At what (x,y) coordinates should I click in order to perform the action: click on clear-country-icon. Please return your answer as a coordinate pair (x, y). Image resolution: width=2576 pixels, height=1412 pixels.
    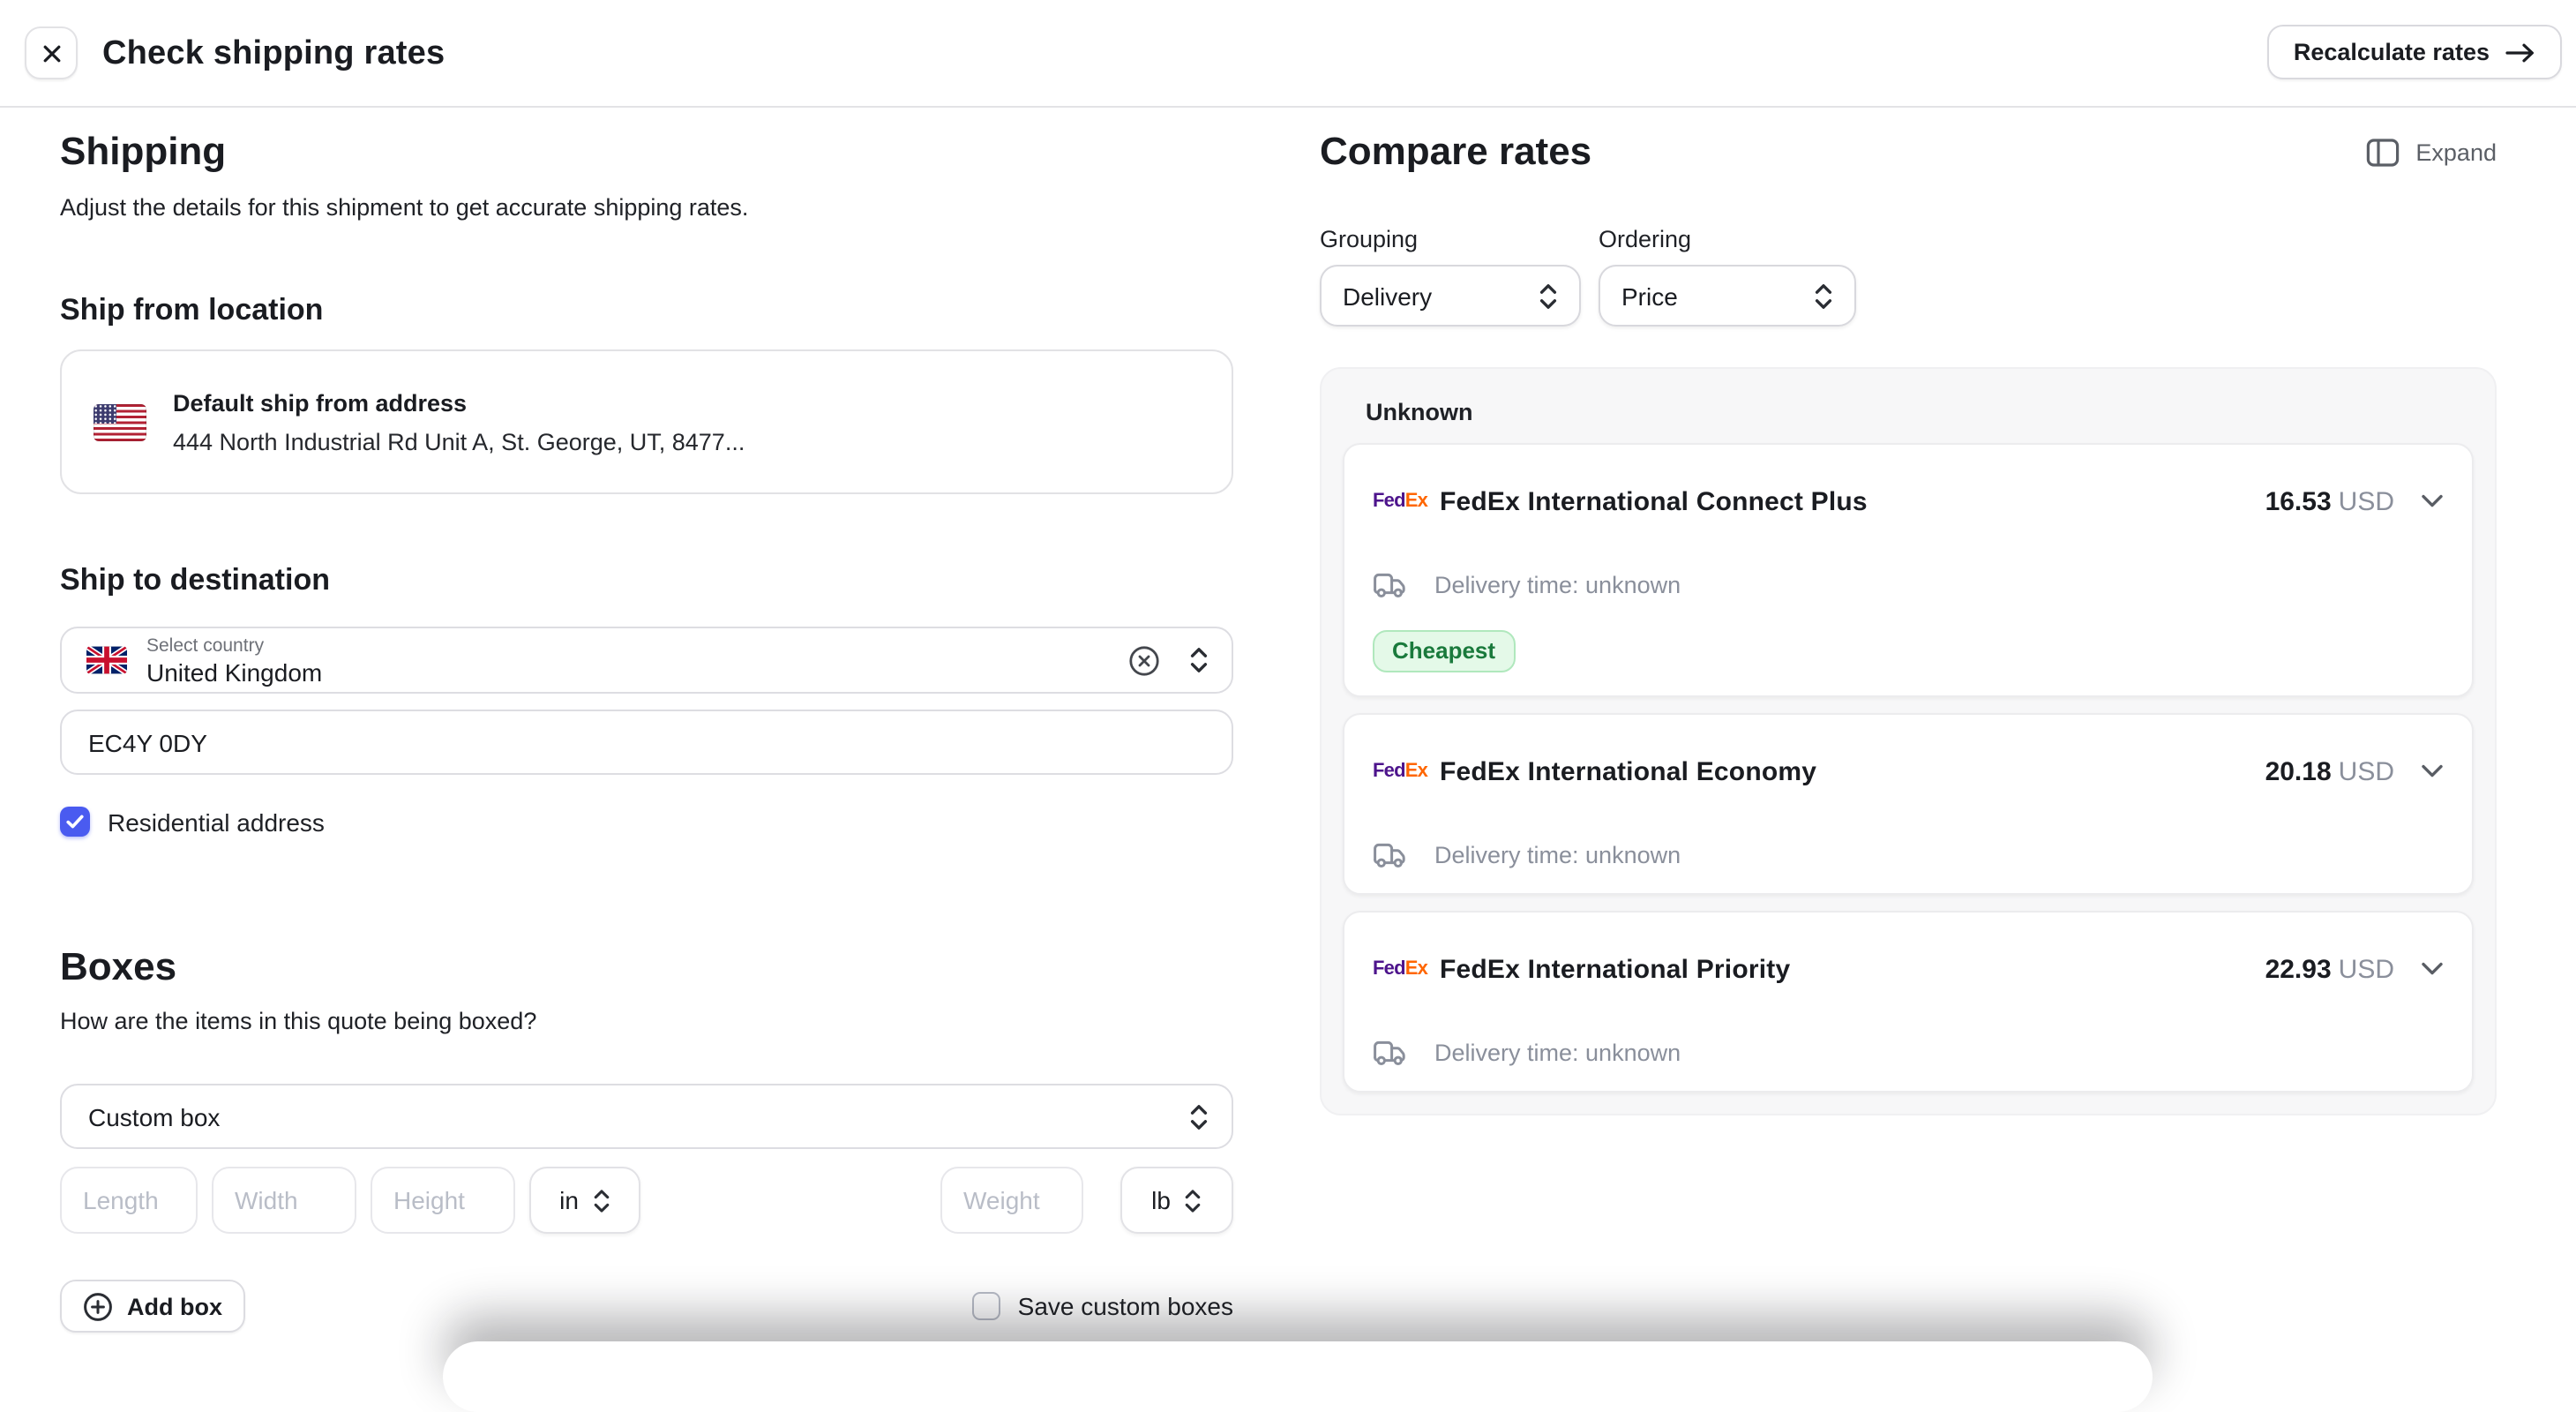
    Looking at the image, I should click on (1144, 660).